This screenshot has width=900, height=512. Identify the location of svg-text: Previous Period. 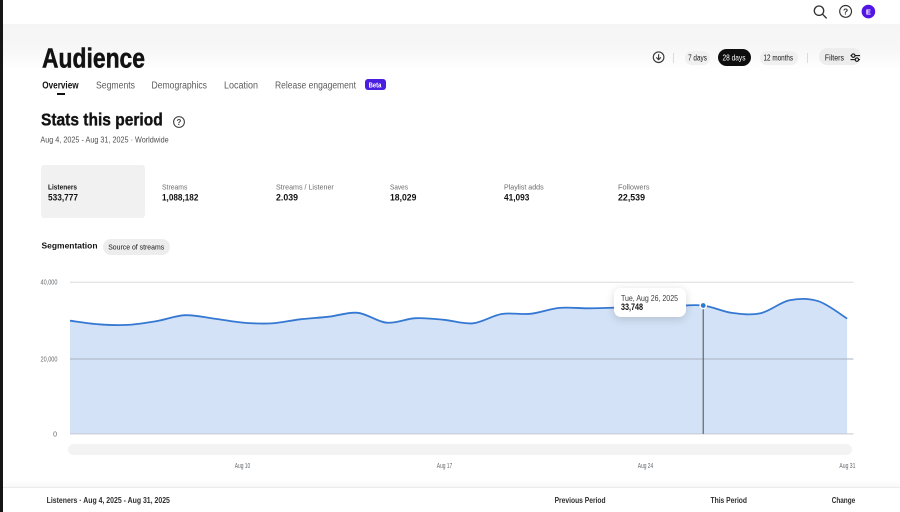
(580, 500).